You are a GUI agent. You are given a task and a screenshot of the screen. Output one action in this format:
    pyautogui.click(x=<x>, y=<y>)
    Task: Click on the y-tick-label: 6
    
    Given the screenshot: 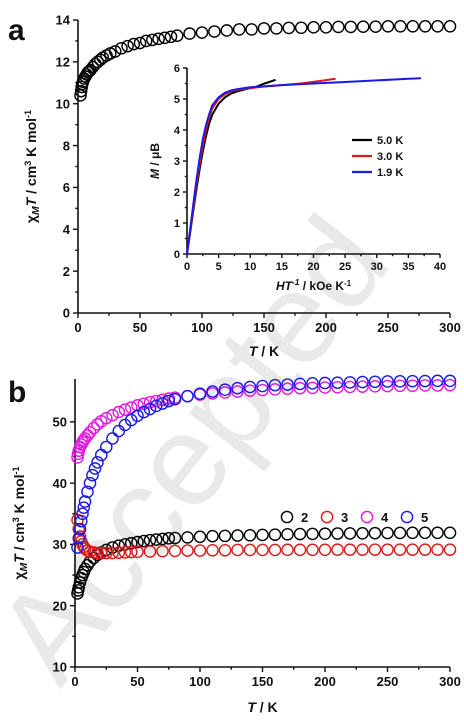 What is the action you would take?
    pyautogui.click(x=177, y=69)
    